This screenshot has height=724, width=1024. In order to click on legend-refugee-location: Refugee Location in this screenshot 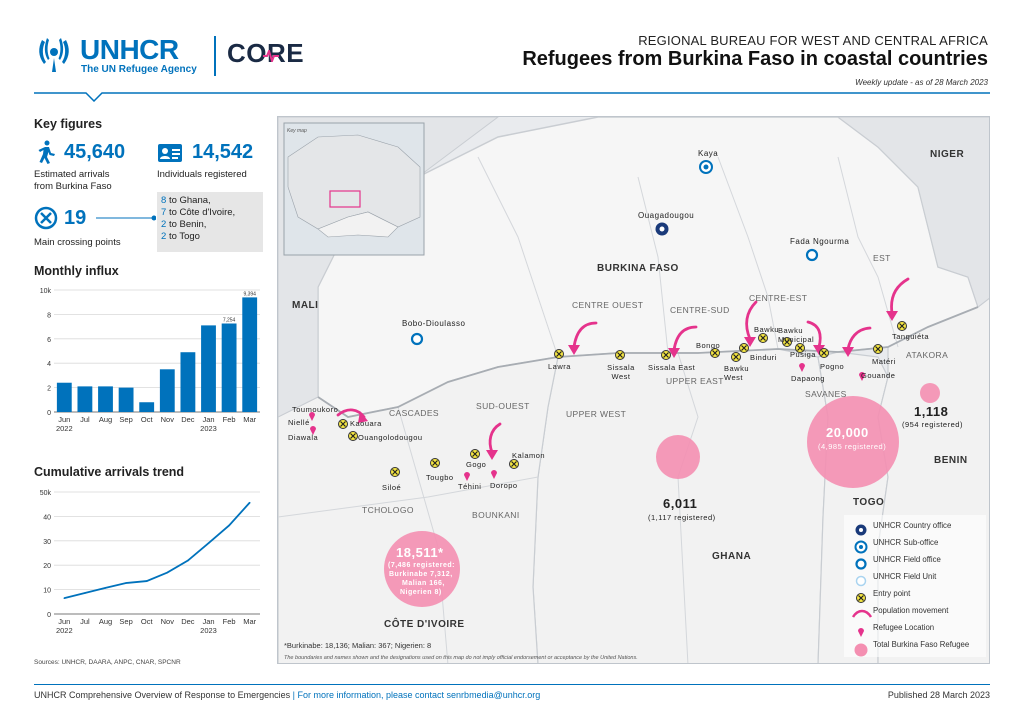, I will do `click(904, 627)`.